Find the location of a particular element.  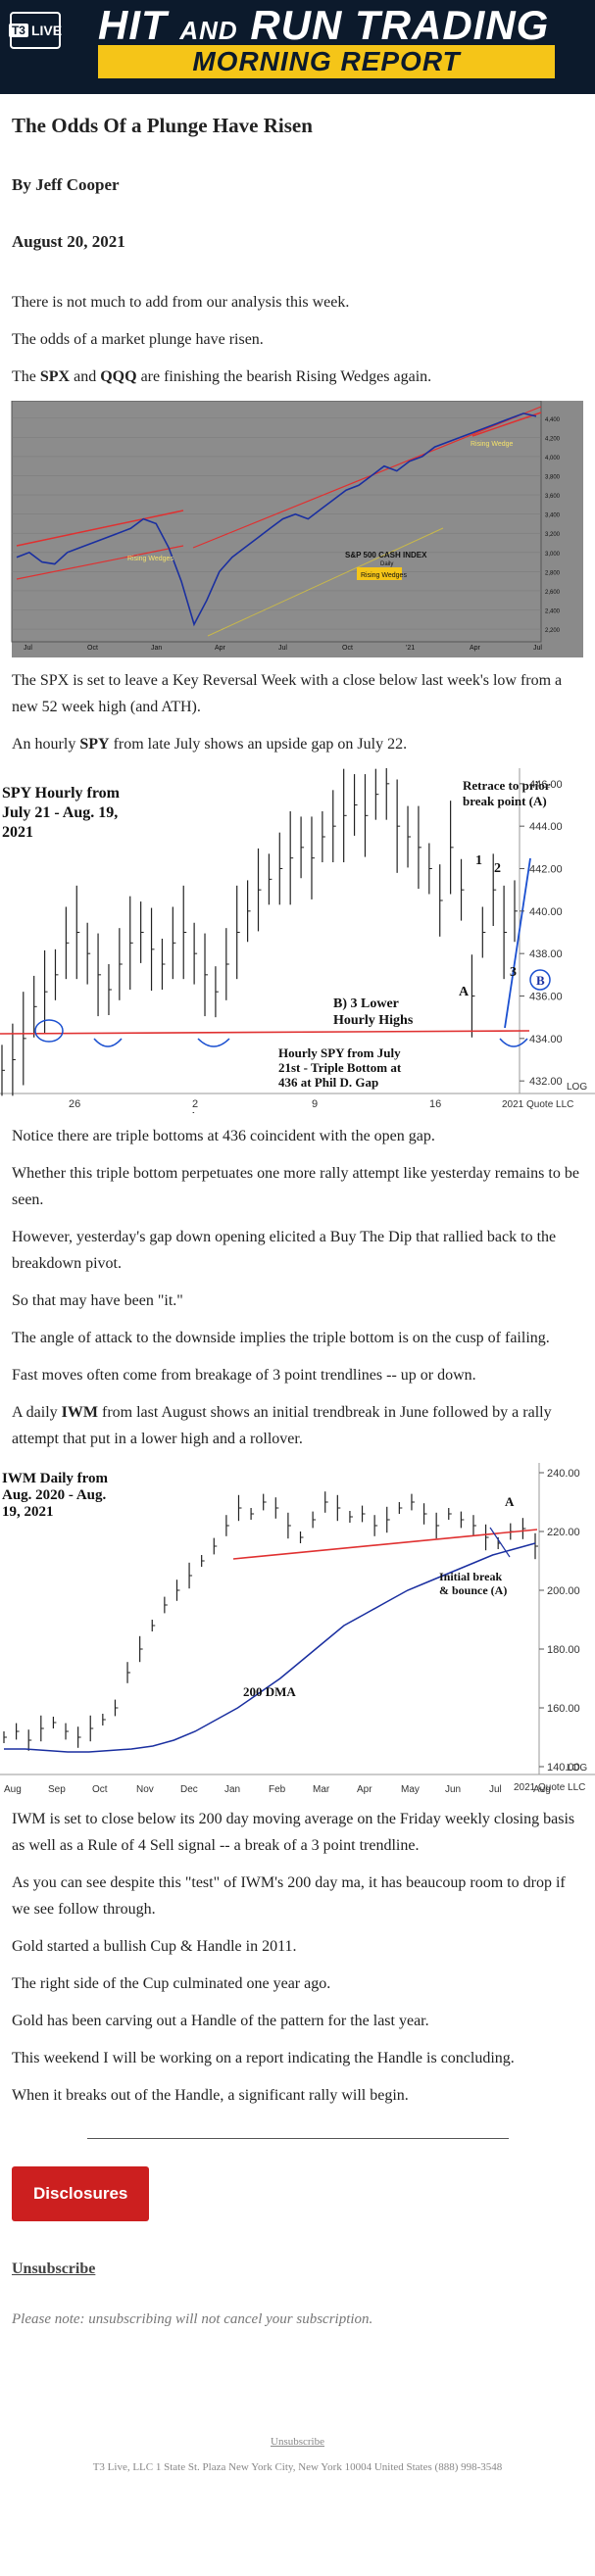

y-tick-label: 4,200 is located at coordinates (553, 439).